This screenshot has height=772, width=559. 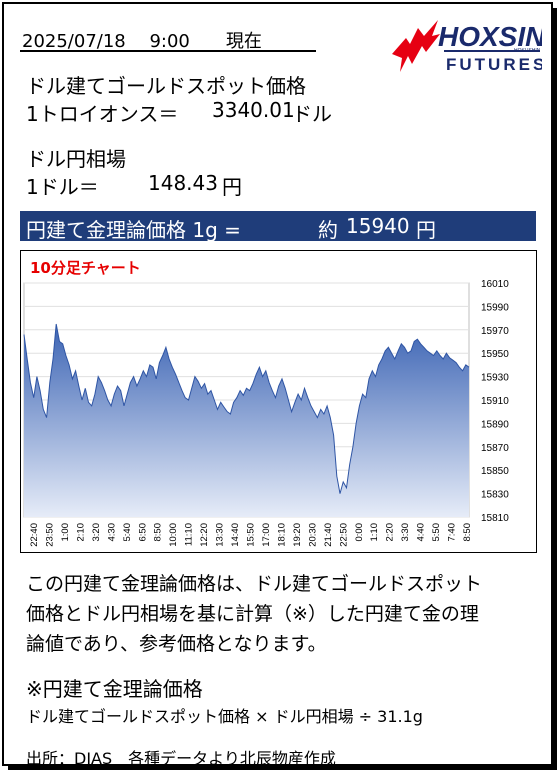 What do you see at coordinates (495, 331) in the screenshot?
I see `y-tick-label: 15970` at bounding box center [495, 331].